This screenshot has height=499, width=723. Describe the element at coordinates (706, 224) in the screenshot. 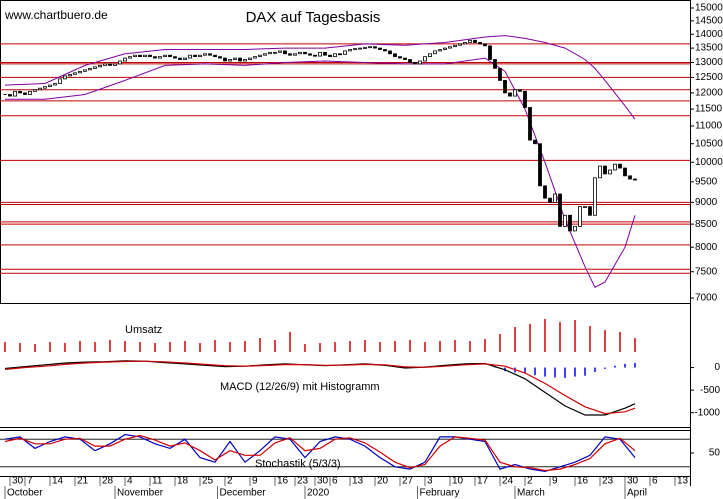

I see `y-tick-label: 8500` at that location.